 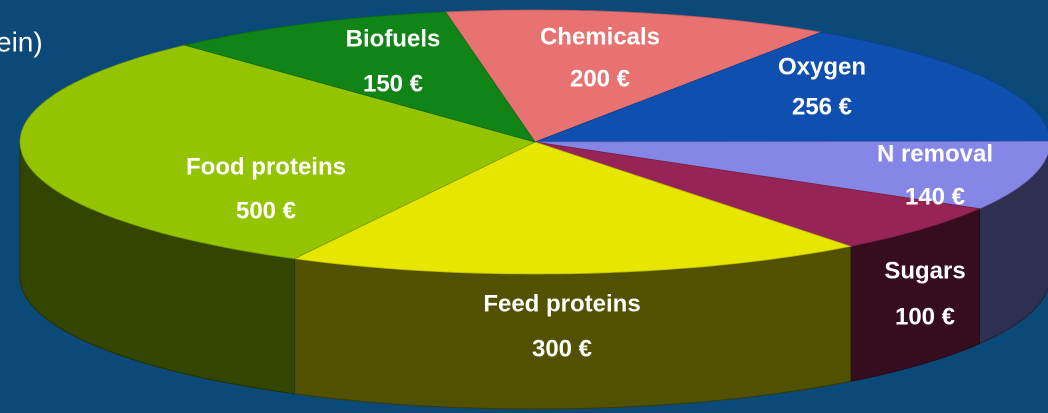 What do you see at coordinates (822, 106) in the screenshot?
I see `slice-value: 256 €` at bounding box center [822, 106].